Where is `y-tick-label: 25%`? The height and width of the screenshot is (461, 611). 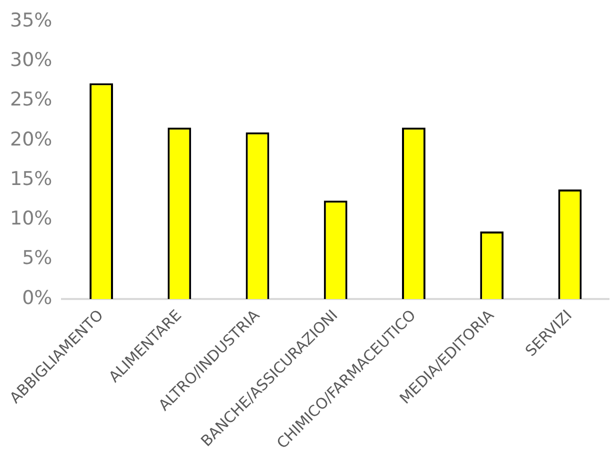
y-tick-label: 25% is located at coordinates (31, 99).